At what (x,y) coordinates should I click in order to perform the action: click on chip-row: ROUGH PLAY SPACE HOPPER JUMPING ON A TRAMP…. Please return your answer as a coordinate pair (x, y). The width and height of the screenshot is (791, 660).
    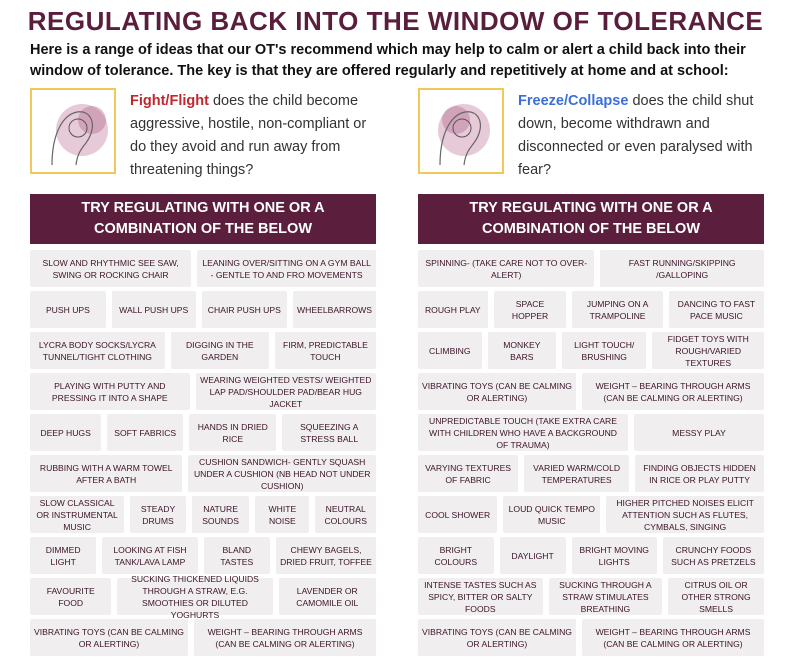
    Looking at the image, I should click on (591, 309).